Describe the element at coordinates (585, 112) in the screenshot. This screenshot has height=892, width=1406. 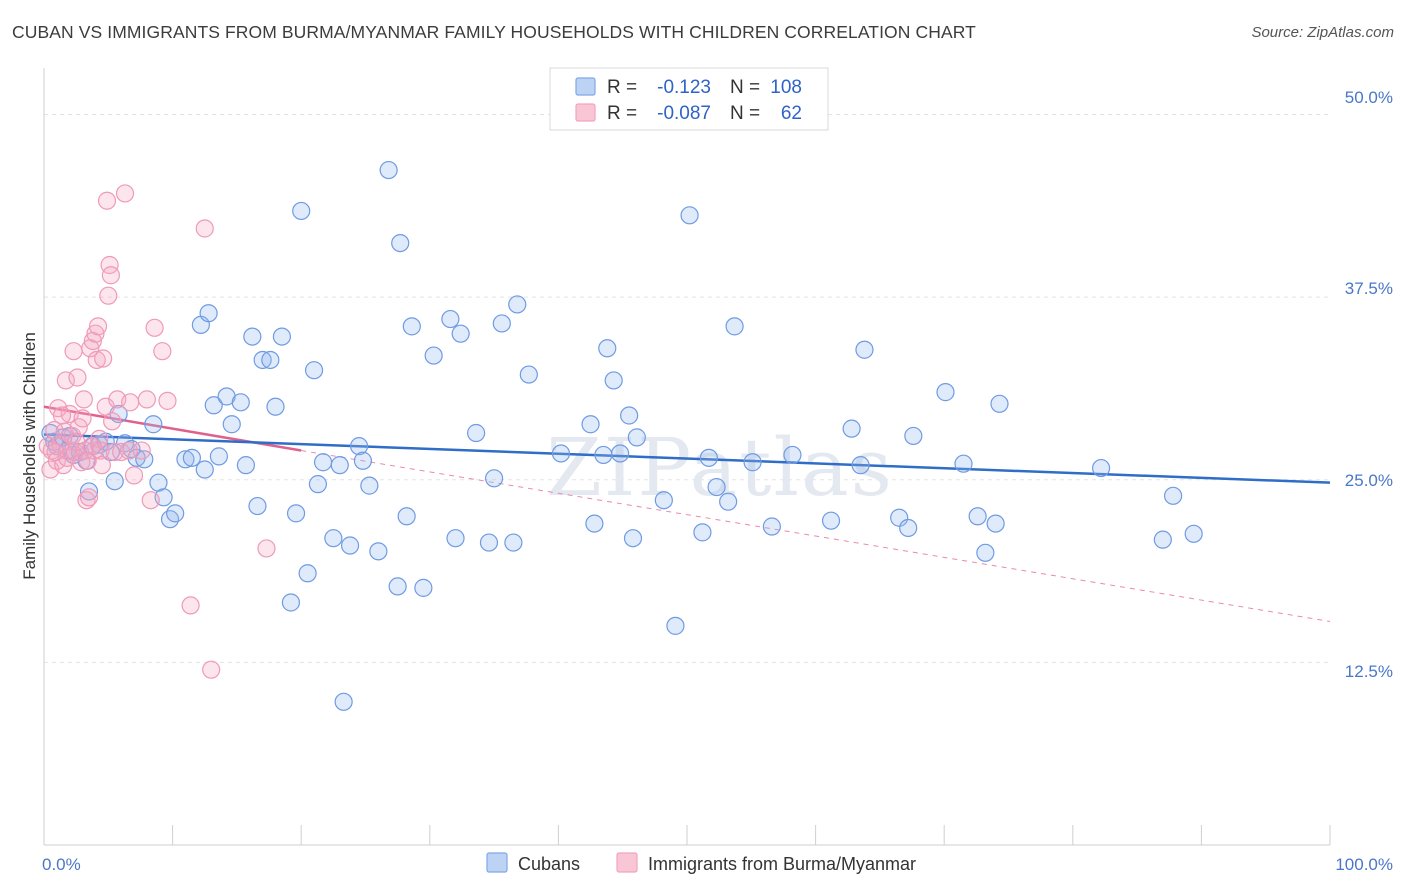
I see `legend-swatch-burma` at that location.